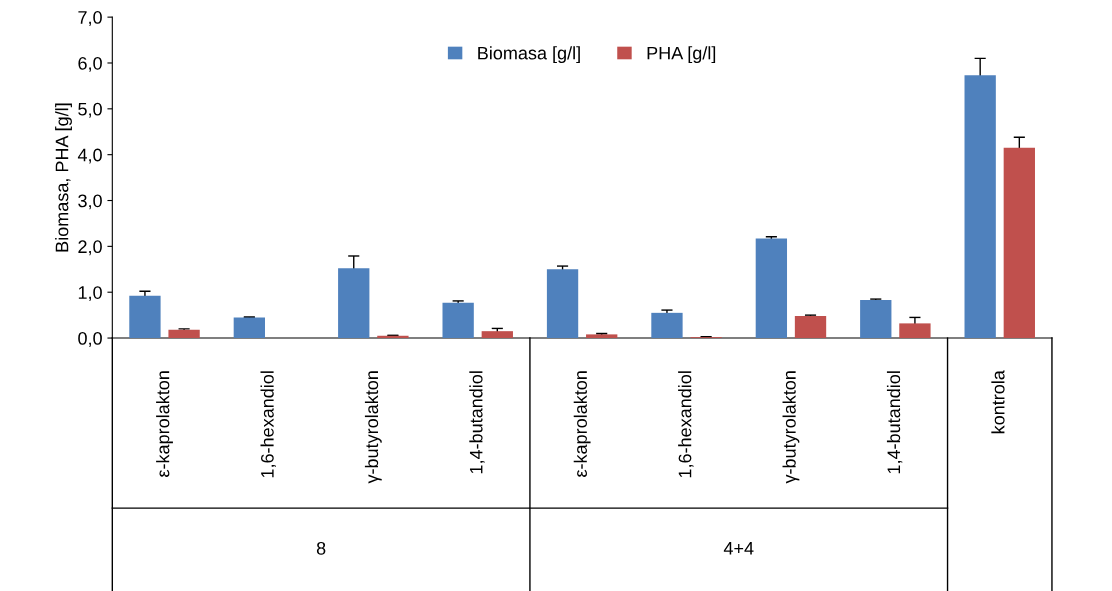 Image resolution: width=1112 pixels, height=591 pixels. What do you see at coordinates (738, 548) in the screenshot?
I see `text: 4+4` at bounding box center [738, 548].